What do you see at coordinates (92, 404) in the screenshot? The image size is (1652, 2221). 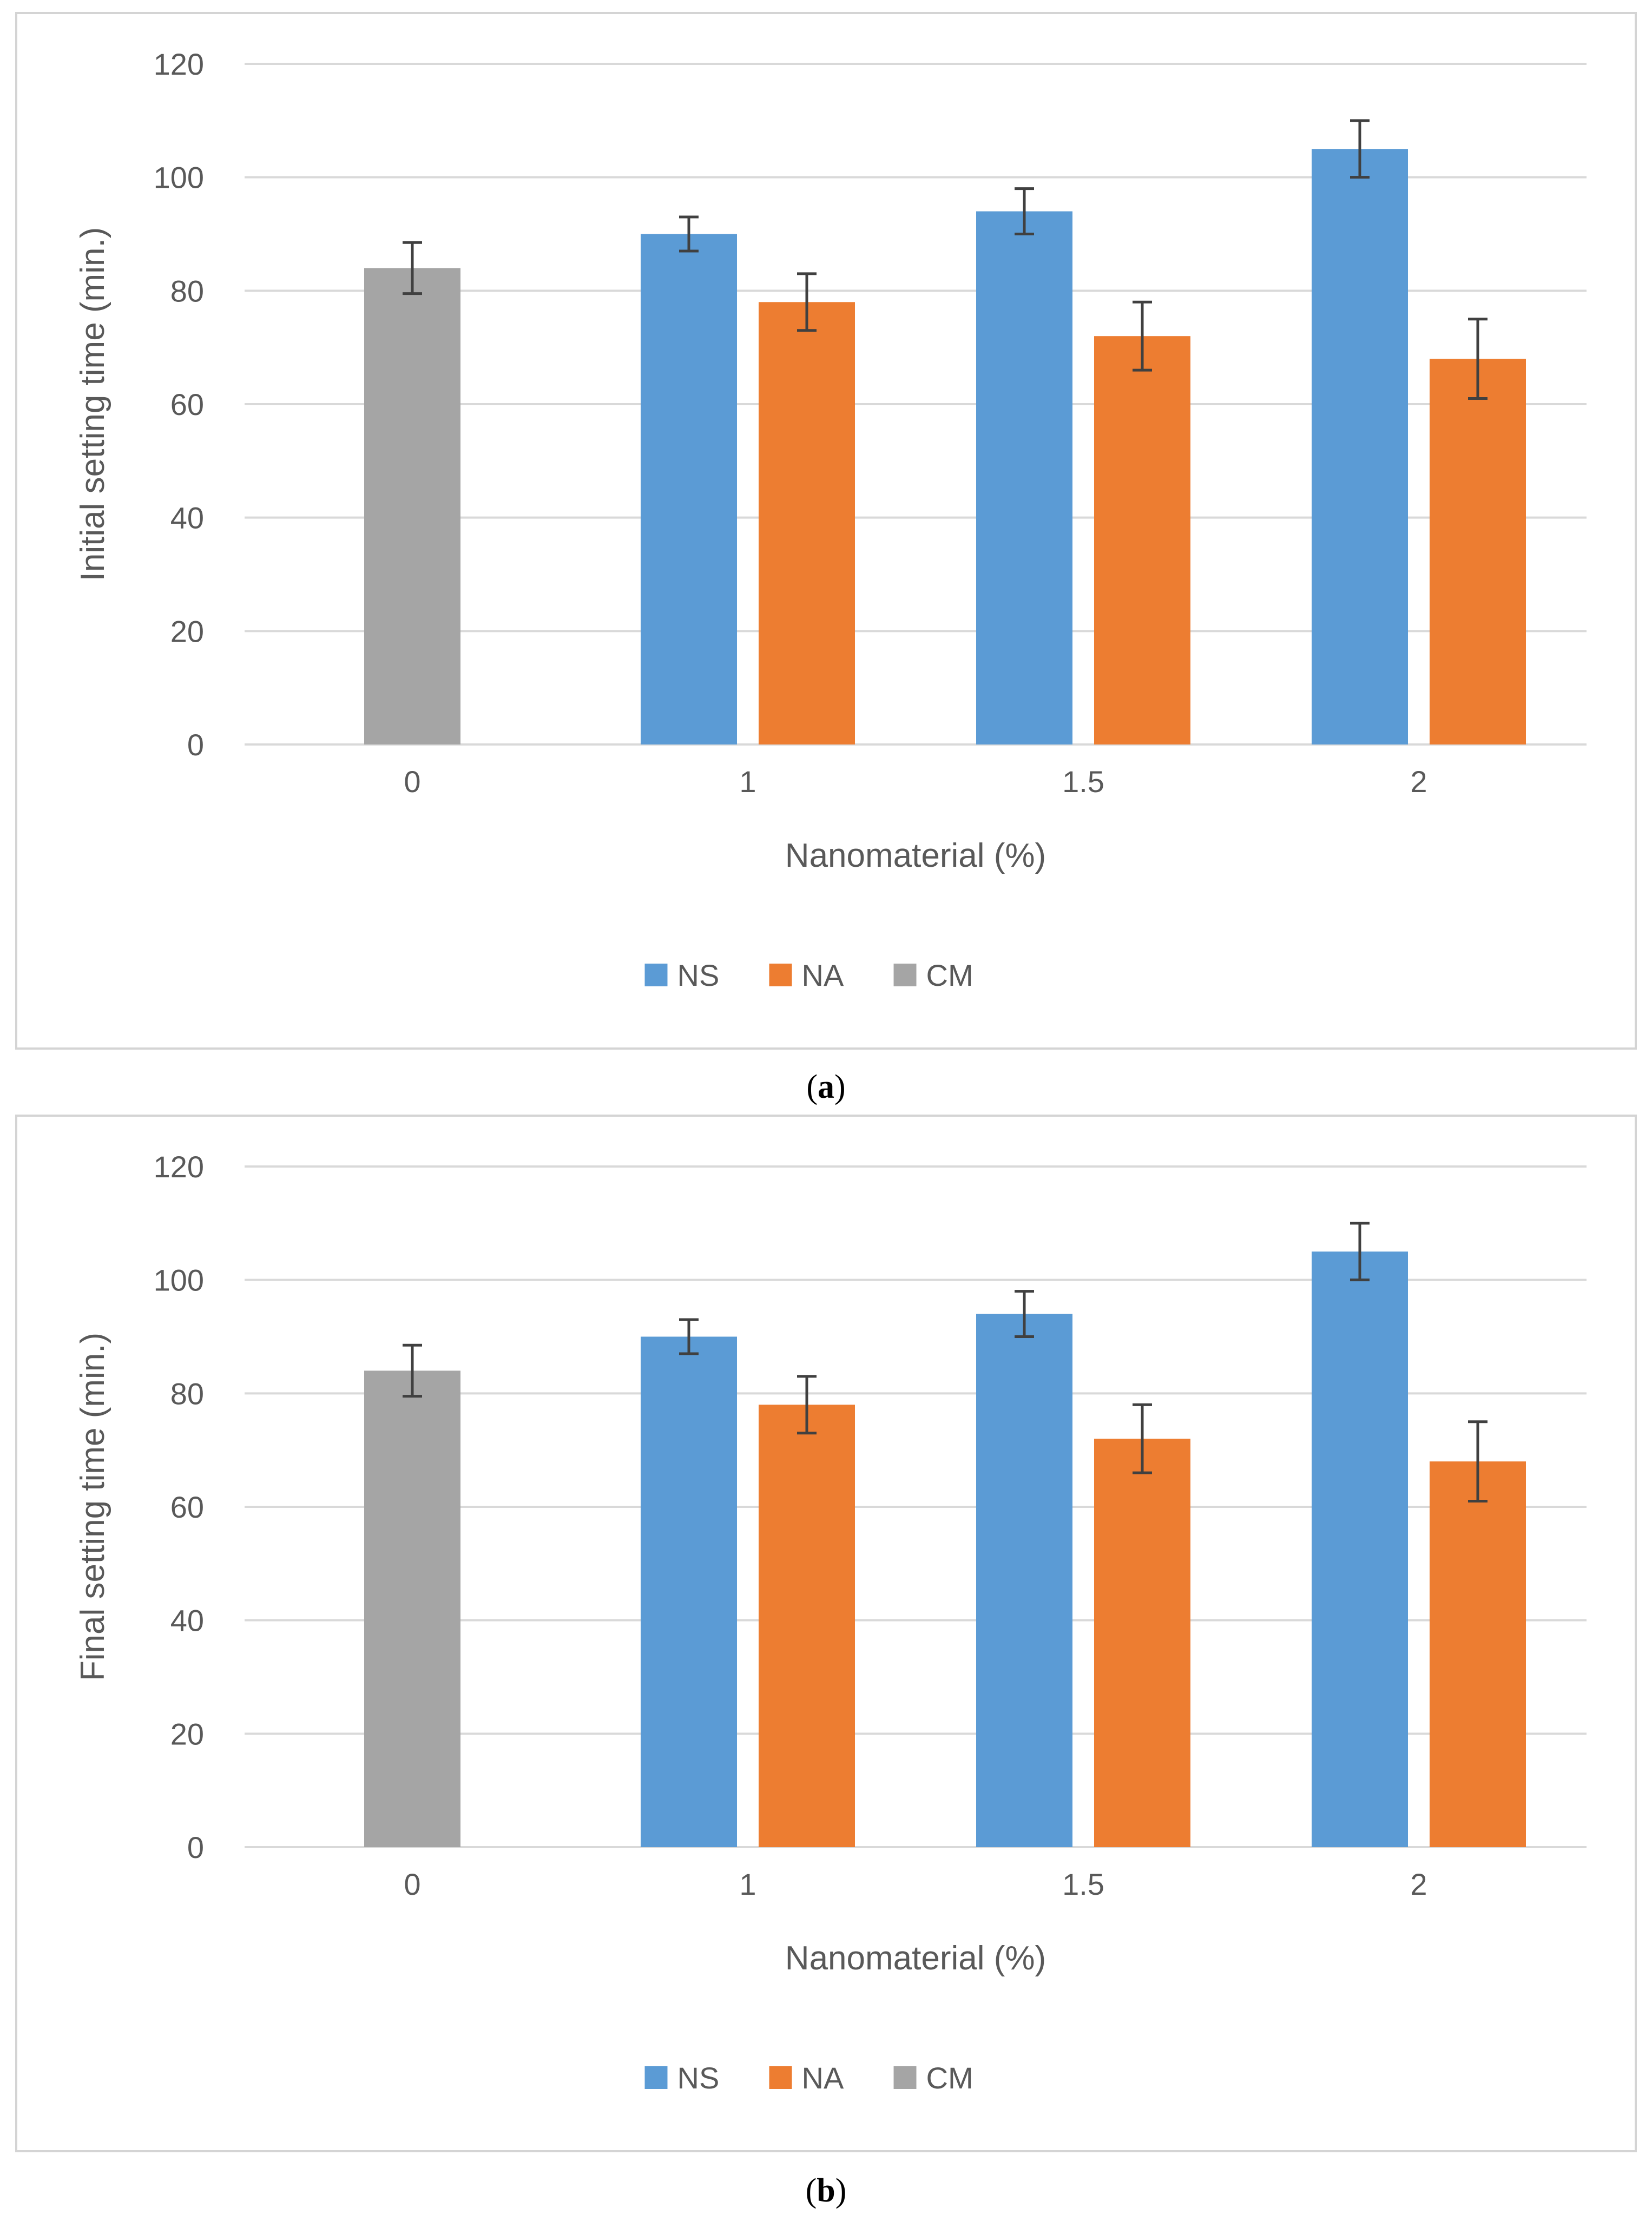 I see `y-axis-title: Initial setting time (min.)` at bounding box center [92, 404].